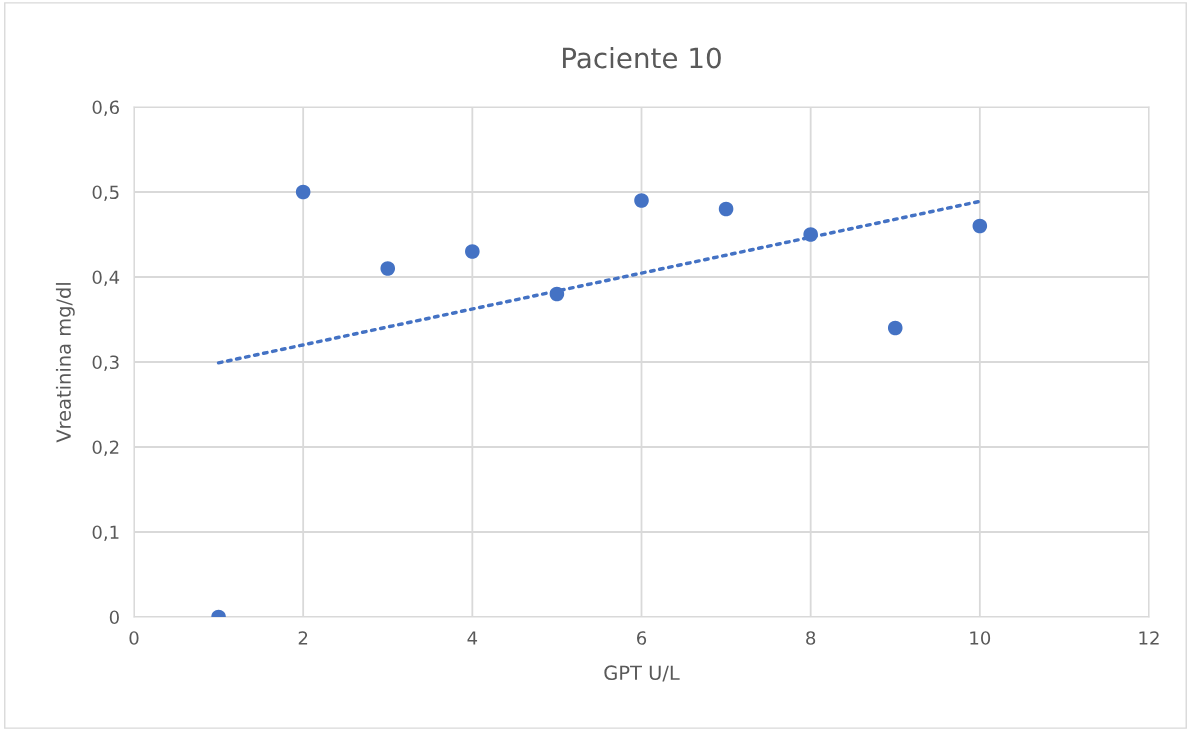 The height and width of the screenshot is (731, 1191). I want to click on y-tick-label: 0,2, so click(105, 448).